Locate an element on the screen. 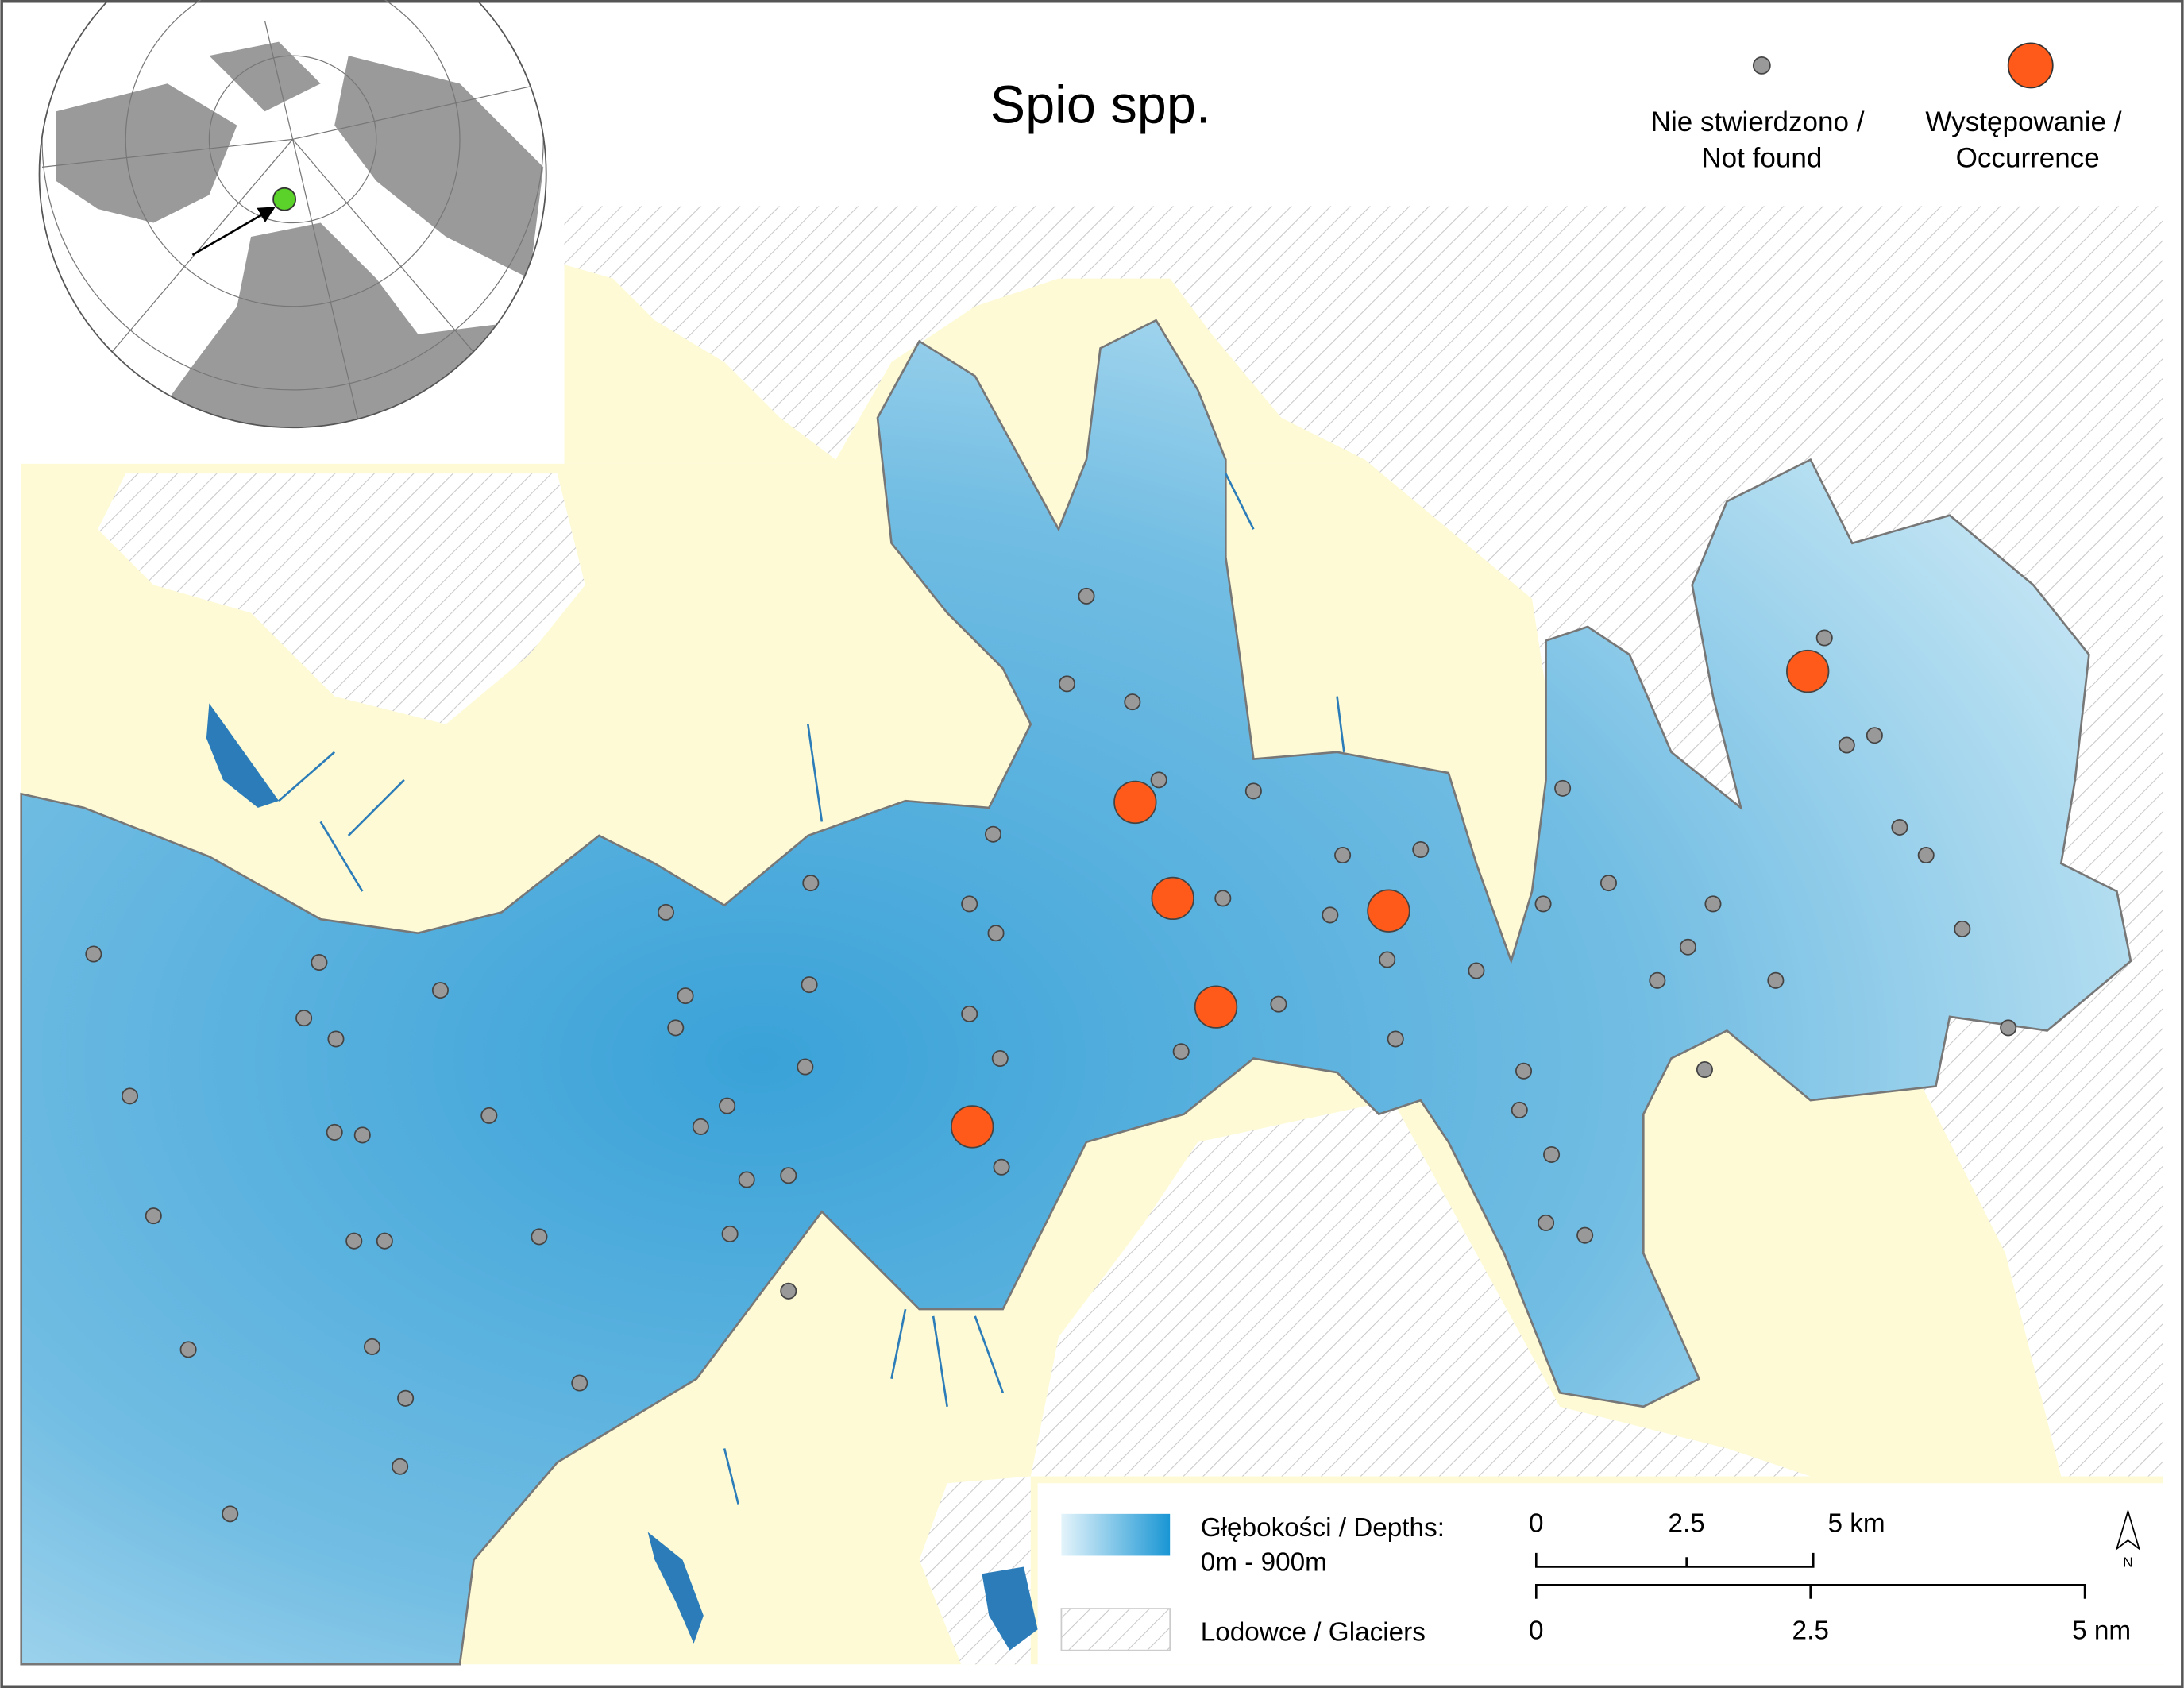  inset-globe is located at coordinates (293, 220).